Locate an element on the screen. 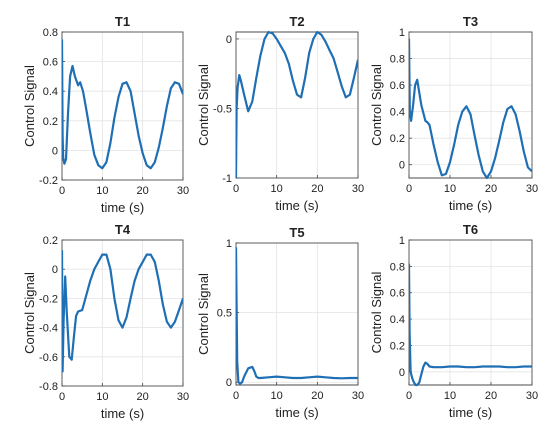  y-tick-label: -0.4 is located at coordinates (48, 329).